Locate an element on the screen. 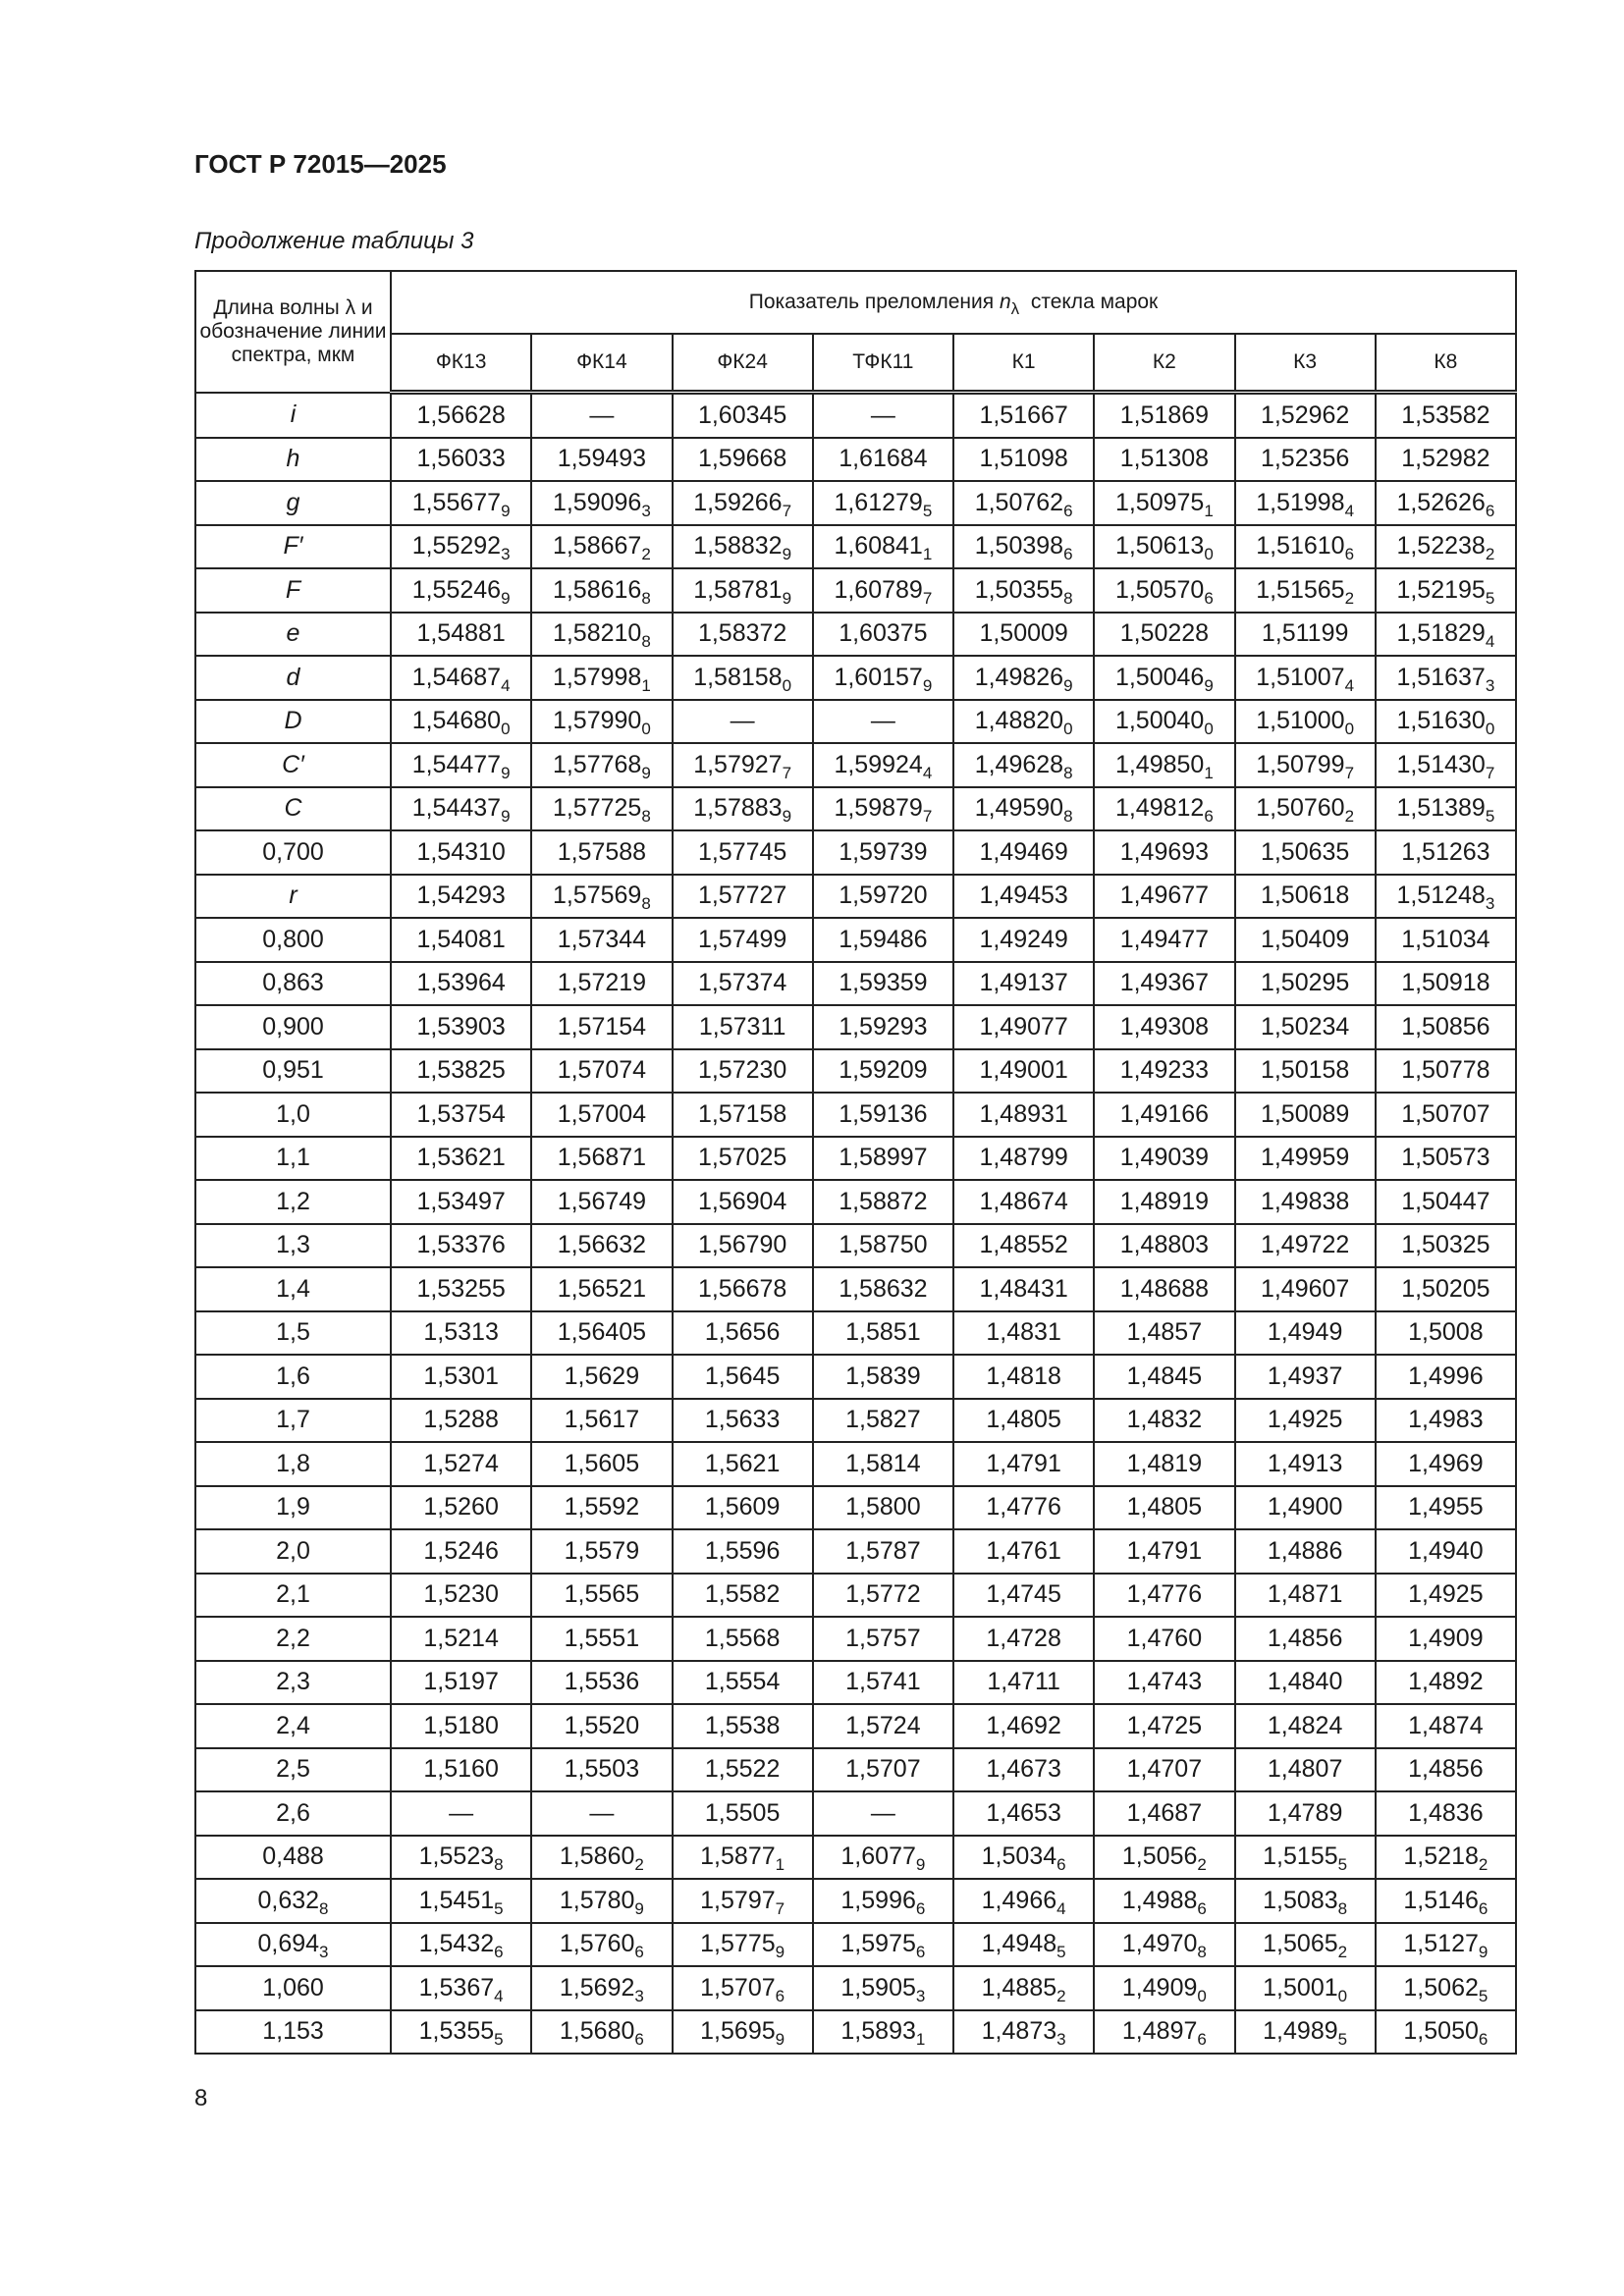 This screenshot has width=1624, height=2296. index-cell: 1,579981 is located at coordinates (602, 678).